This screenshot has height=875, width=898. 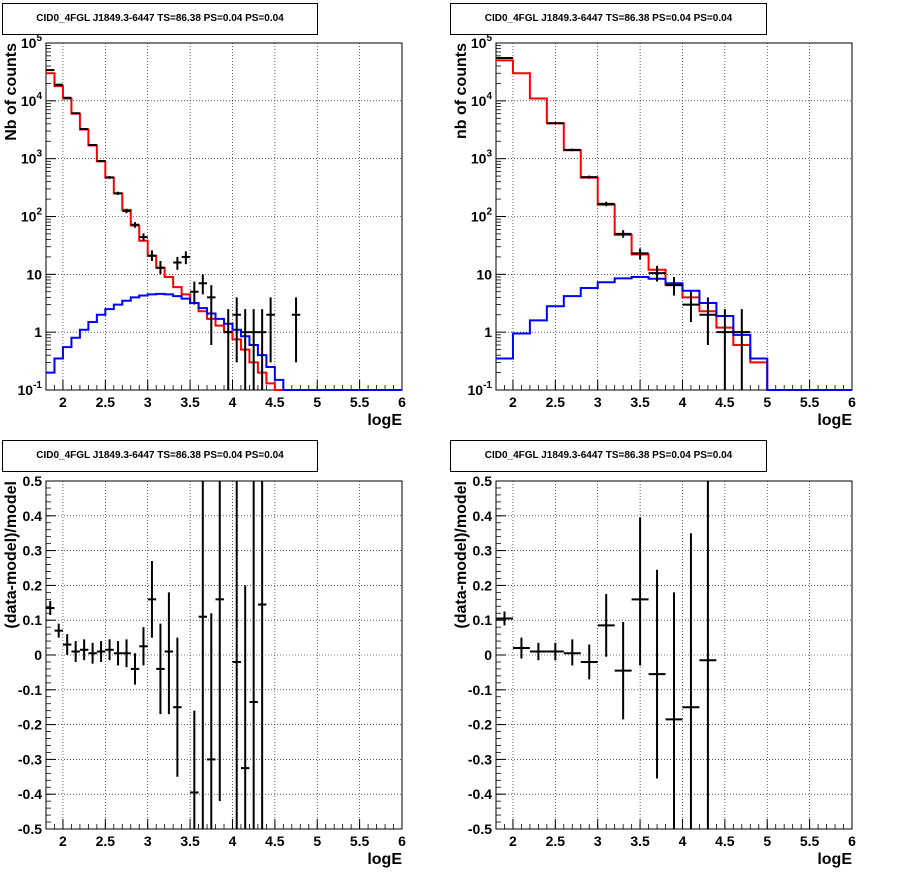 What do you see at coordinates (30, 759) in the screenshot?
I see `y-tick-label: -0.3` at bounding box center [30, 759].